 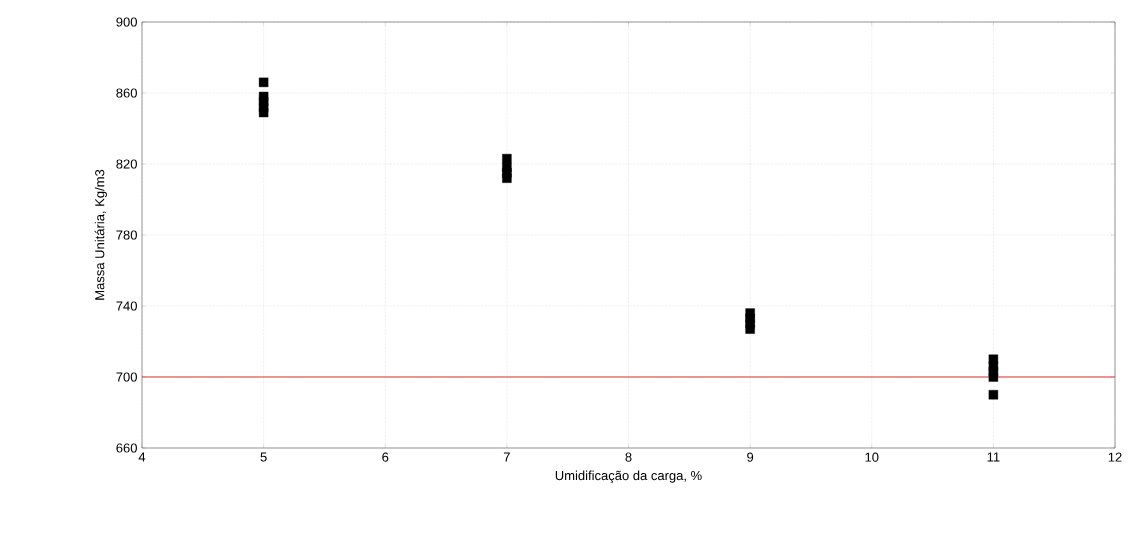 What do you see at coordinates (1115, 457) in the screenshot?
I see `x-tick-label: 12` at bounding box center [1115, 457].